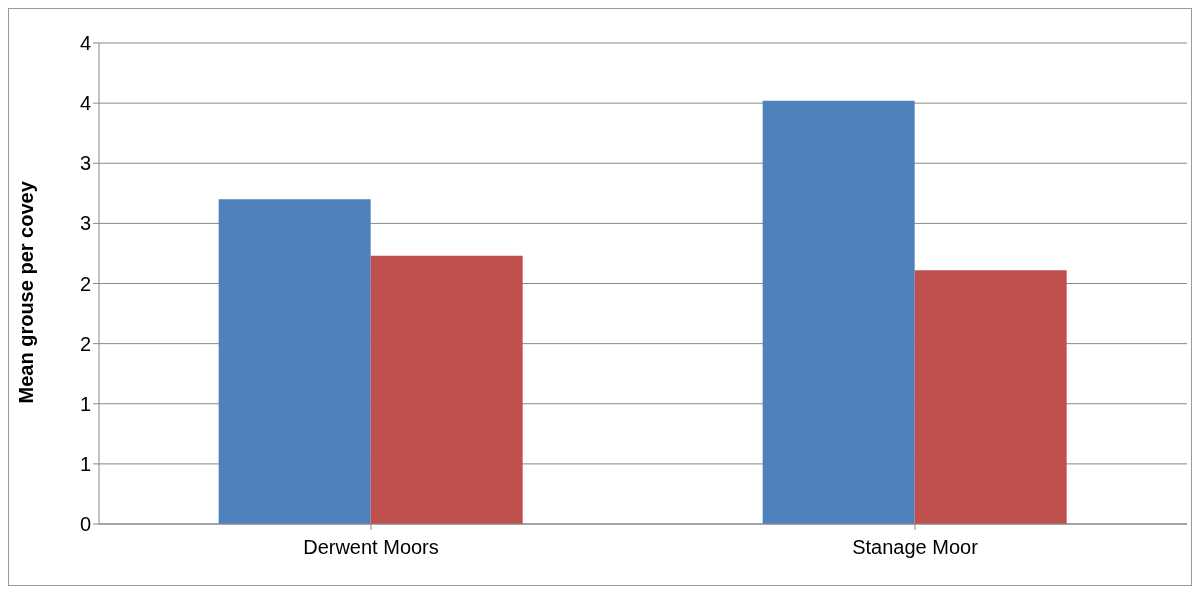 Image resolution: width=1200 pixels, height=594 pixels. I want to click on y-tick-label: 0, so click(85, 524).